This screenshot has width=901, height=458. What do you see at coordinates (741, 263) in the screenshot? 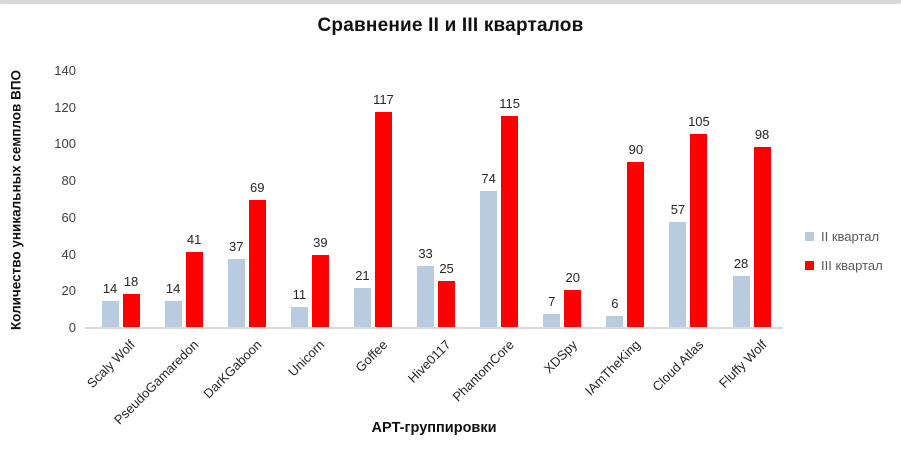
I see `data-label: 28` at bounding box center [741, 263].